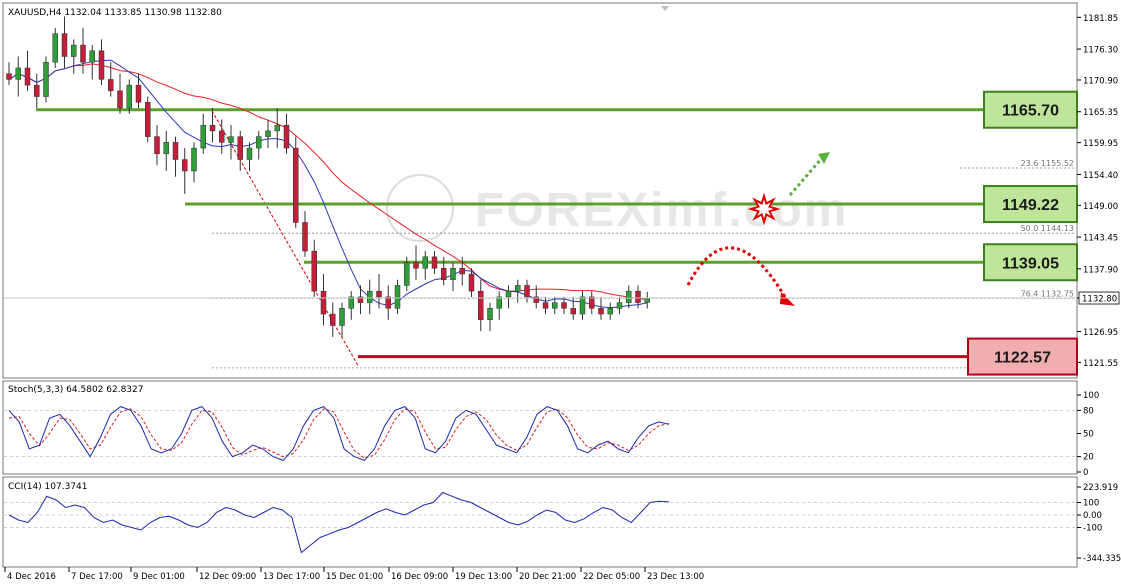 This screenshot has height=588, width=1121. What do you see at coordinates (675, 577) in the screenshot?
I see `time-tick-label: 23 Dec 13:00` at bounding box center [675, 577].